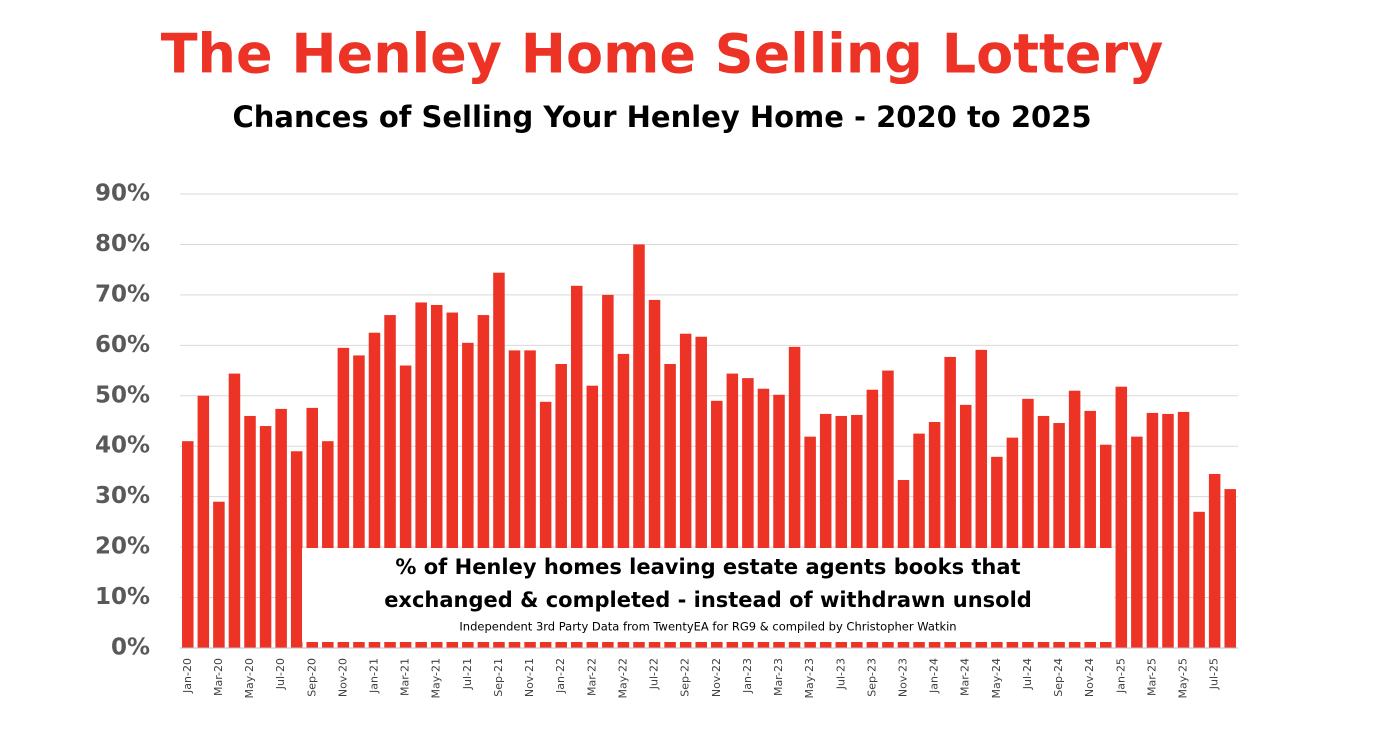 The image size is (1384, 748). Describe the element at coordinates (1151, 677) in the screenshot. I see `x-tick-label: Mar-25` at that location.